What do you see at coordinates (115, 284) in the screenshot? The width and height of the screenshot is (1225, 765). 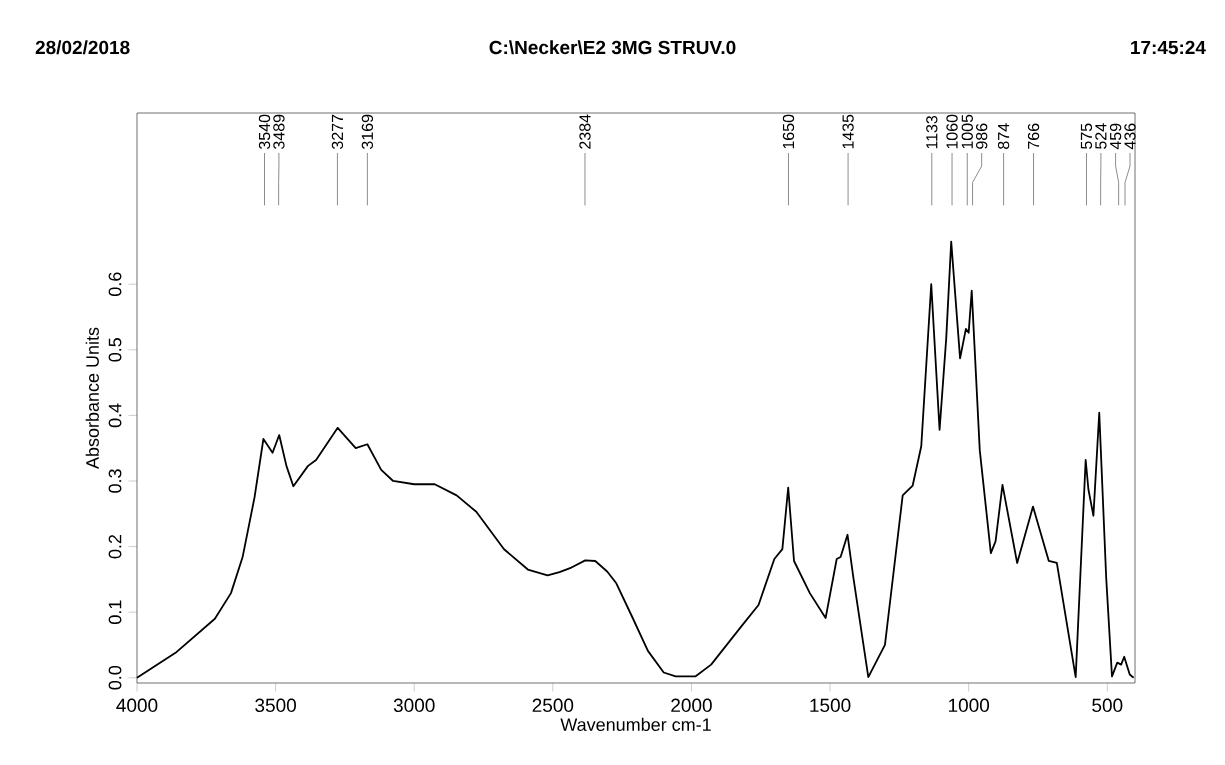 I see `y-tick-label: 0.6` at bounding box center [115, 284].